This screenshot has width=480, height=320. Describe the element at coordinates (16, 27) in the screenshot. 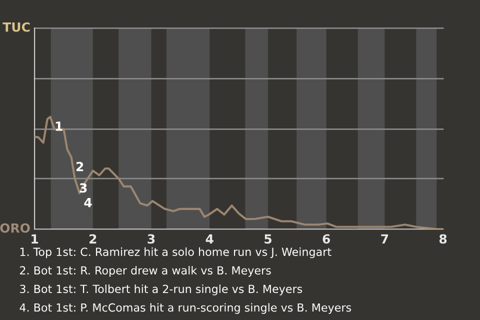

I see `text: TUC` at that location.